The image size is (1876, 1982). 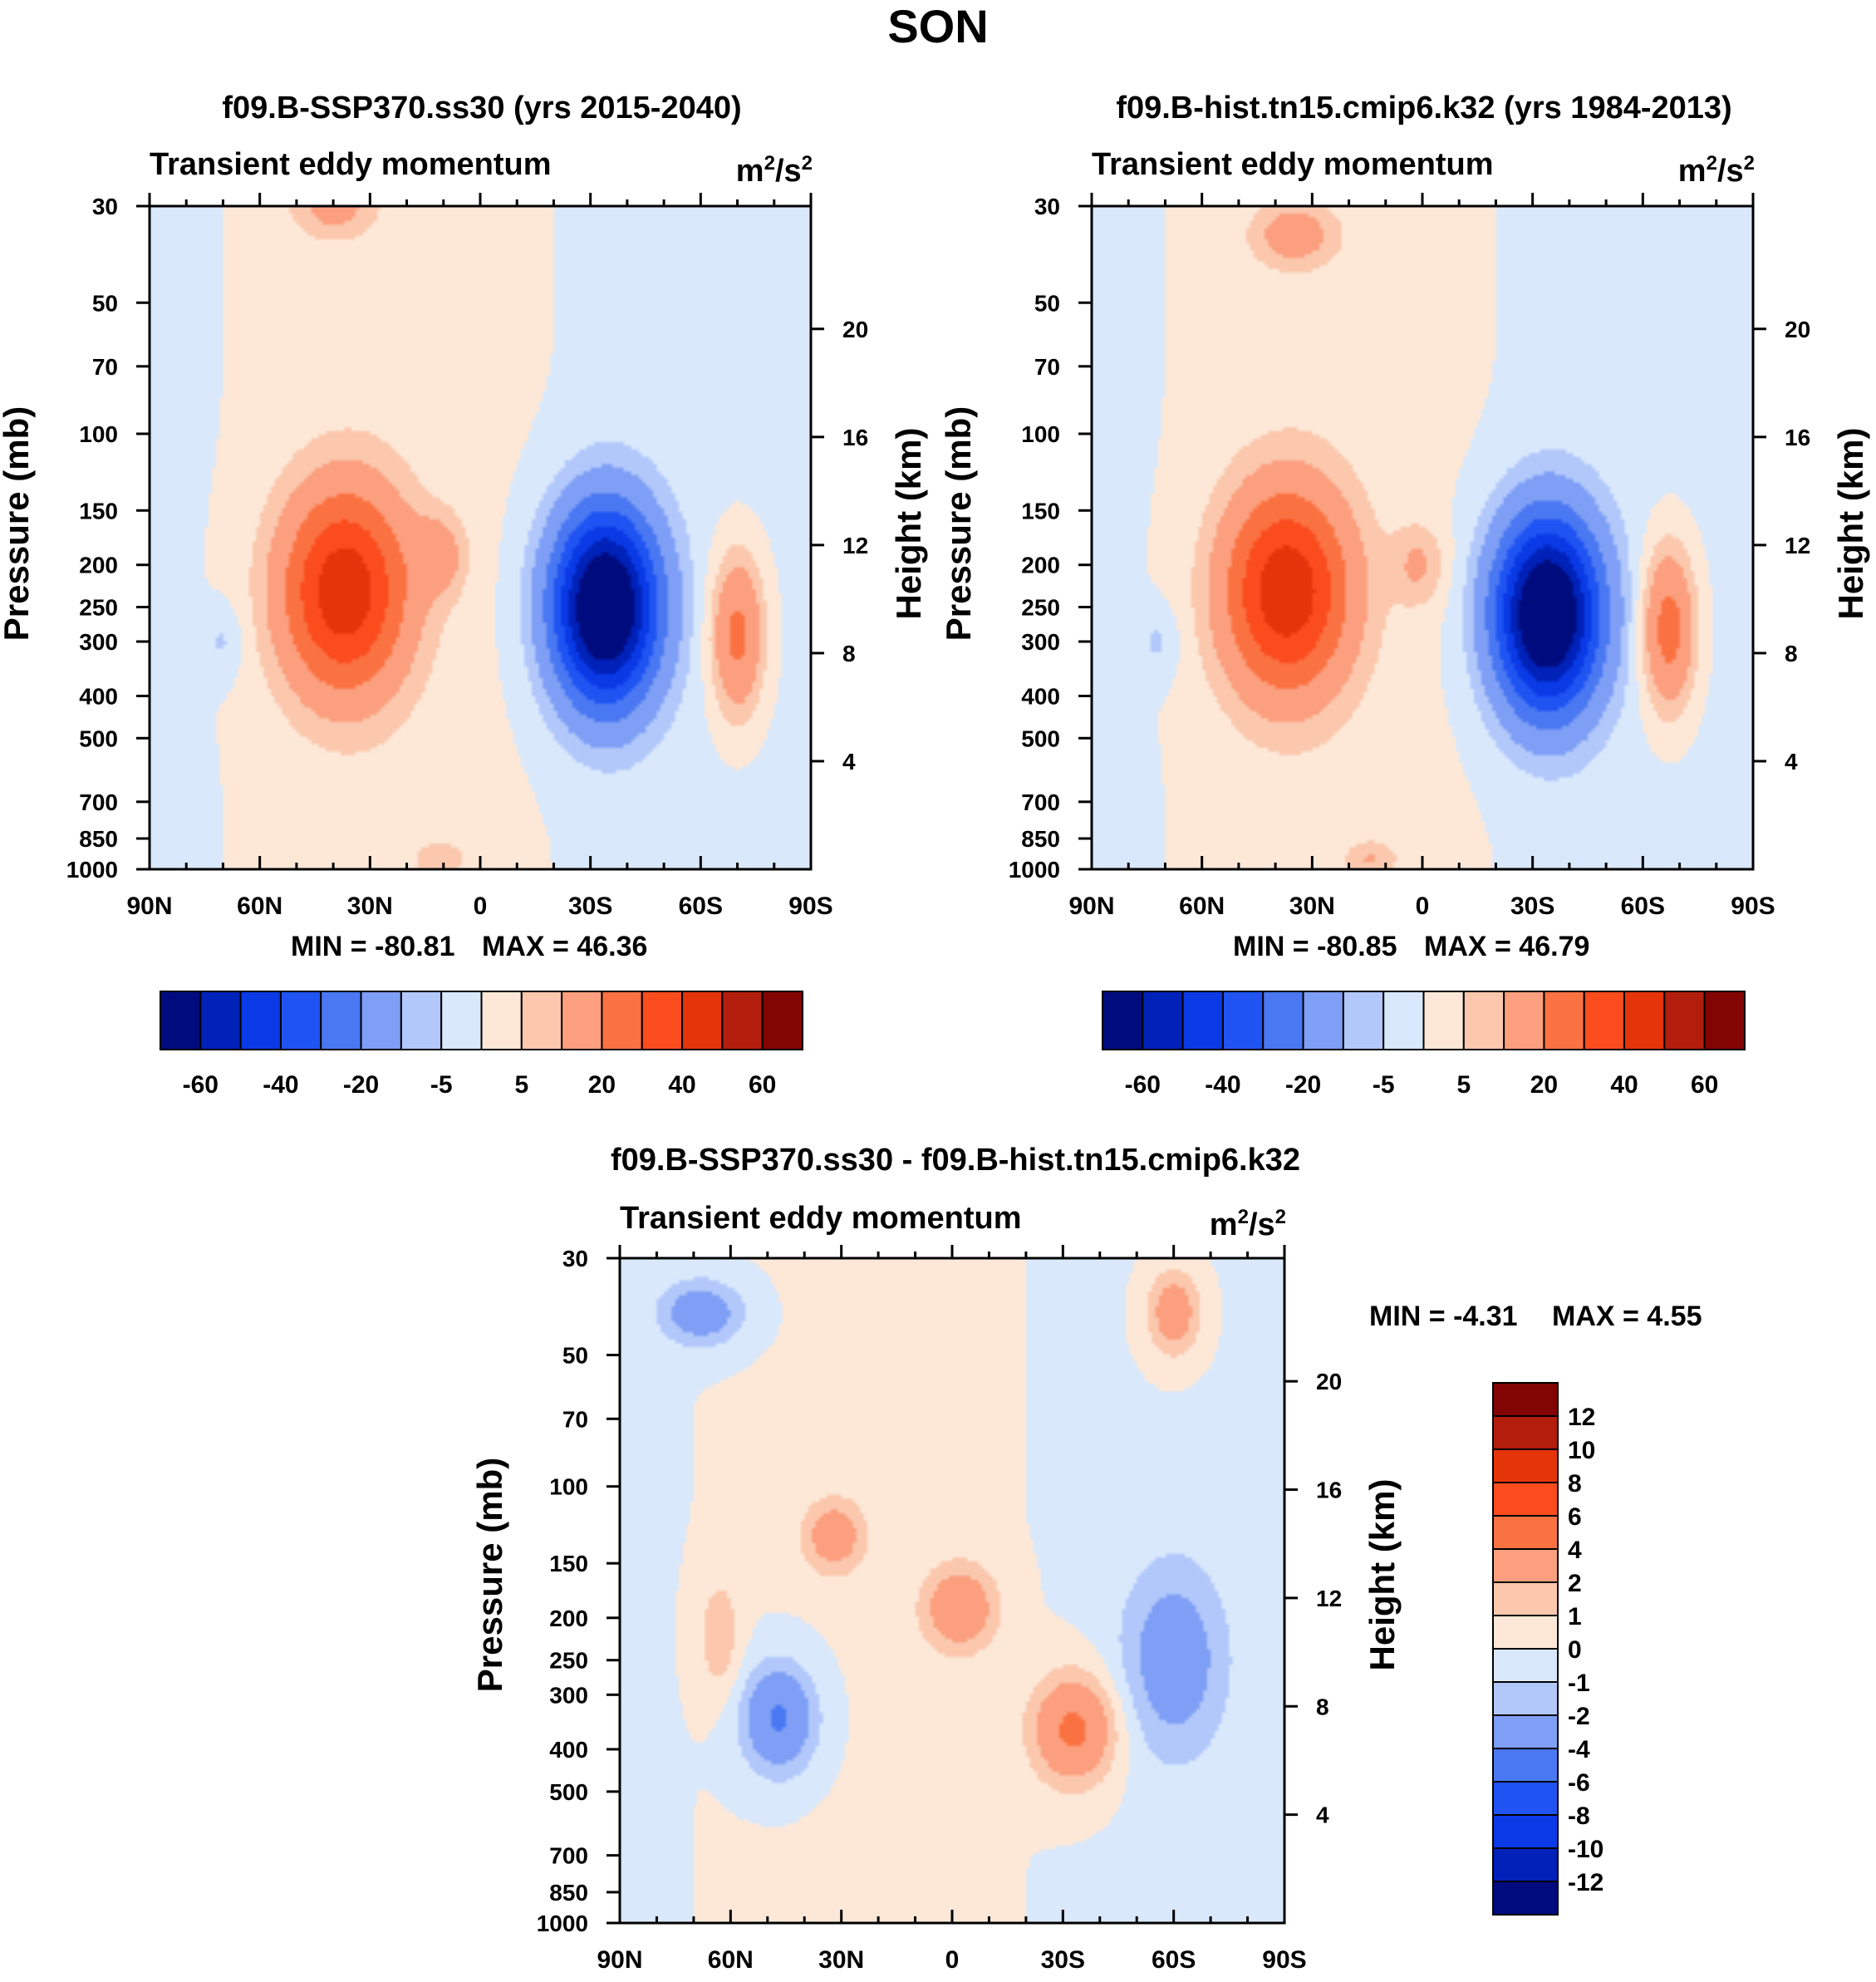 I want to click on colorbar-label: -10, so click(x=1585, y=1849).